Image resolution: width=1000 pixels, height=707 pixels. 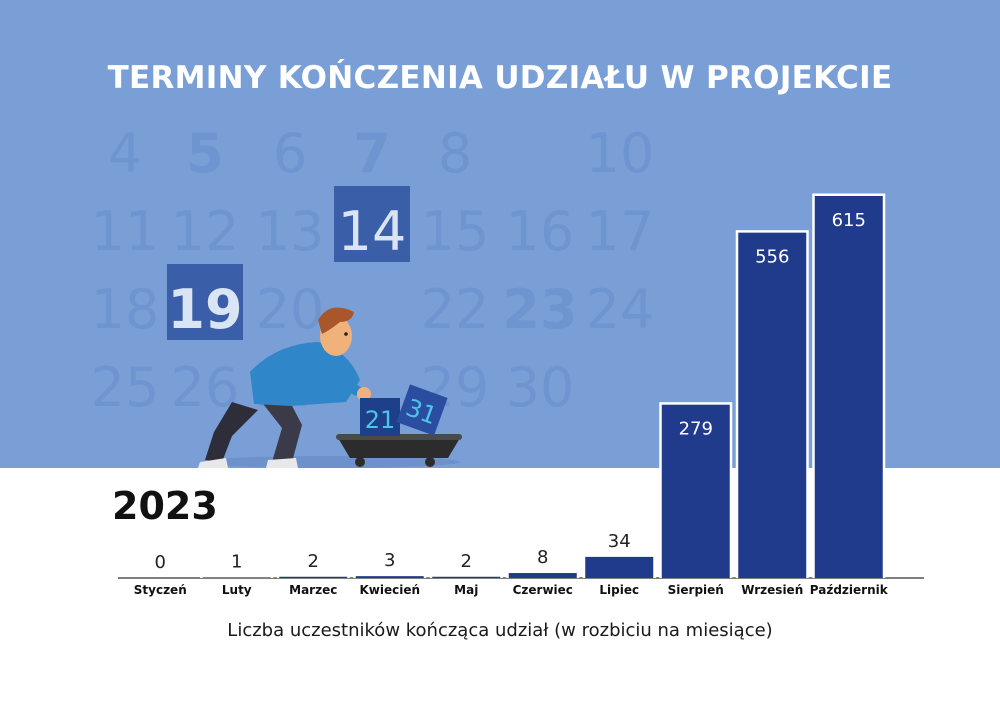 What do you see at coordinates (165, 506) in the screenshot?
I see `year-label: 2023` at bounding box center [165, 506].